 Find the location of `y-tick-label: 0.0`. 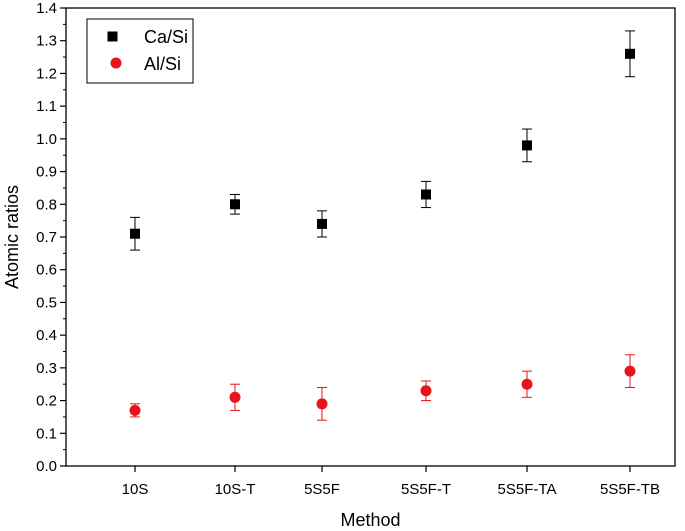

y-tick-label: 0.0 is located at coordinates (46, 466).